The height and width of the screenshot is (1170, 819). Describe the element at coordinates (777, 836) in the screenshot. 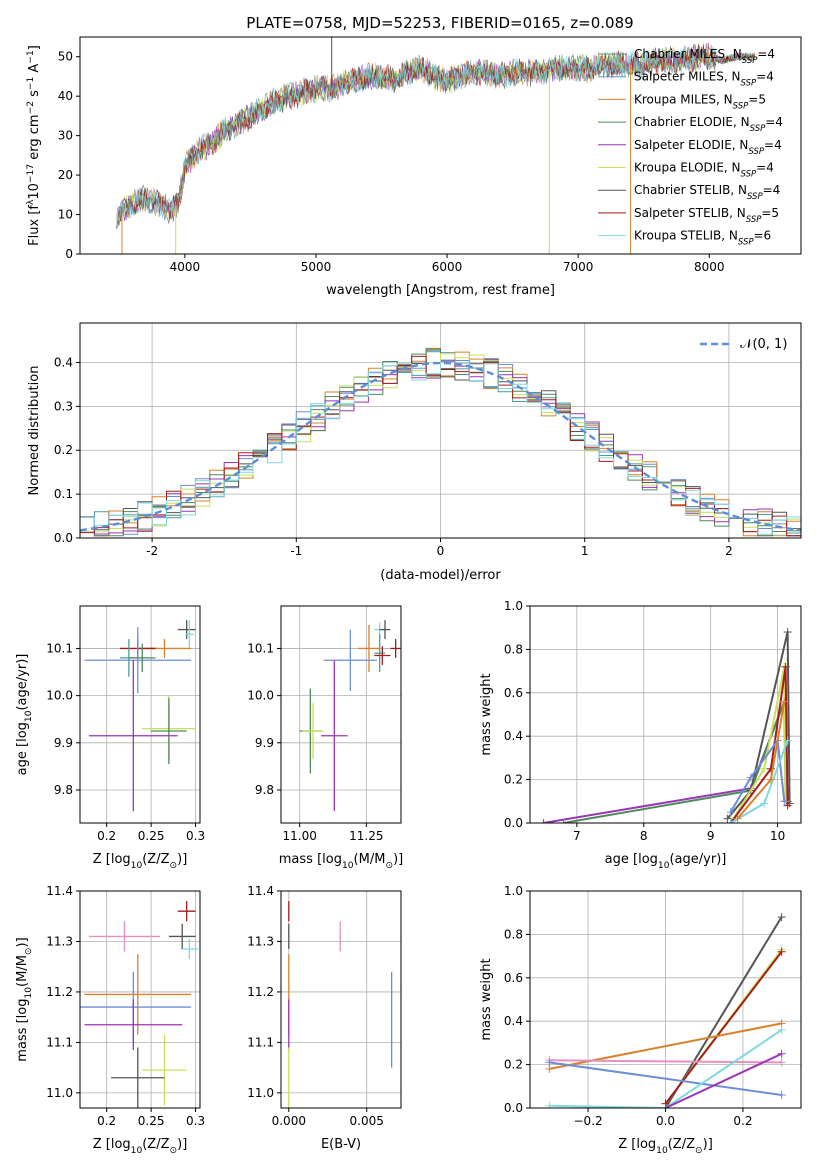

I see `x-tick-label: 10` at that location.